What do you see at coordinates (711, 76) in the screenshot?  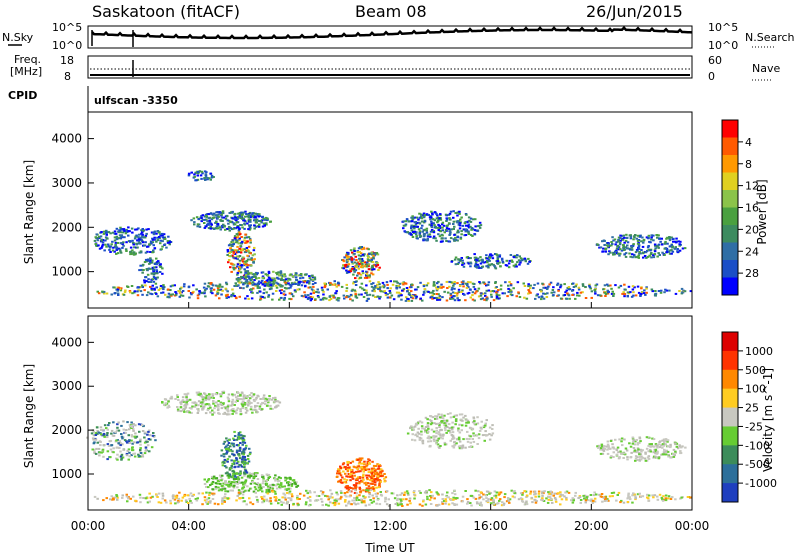 I see `nave-tick-bottom: 0` at bounding box center [711, 76].